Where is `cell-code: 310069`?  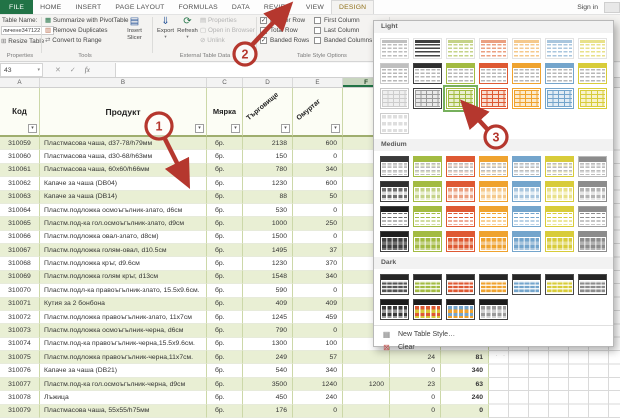 cell-code: 310069 is located at coordinates (20, 277).